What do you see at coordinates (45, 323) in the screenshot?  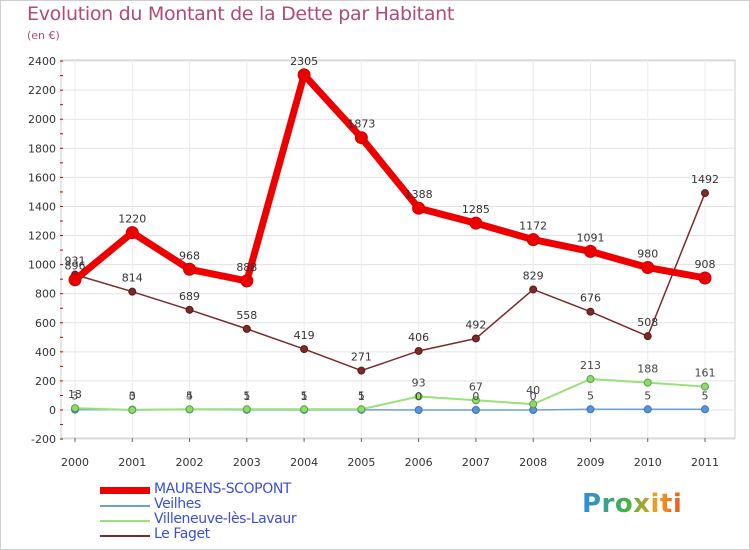 I see `y-tick-label: 600` at bounding box center [45, 323].